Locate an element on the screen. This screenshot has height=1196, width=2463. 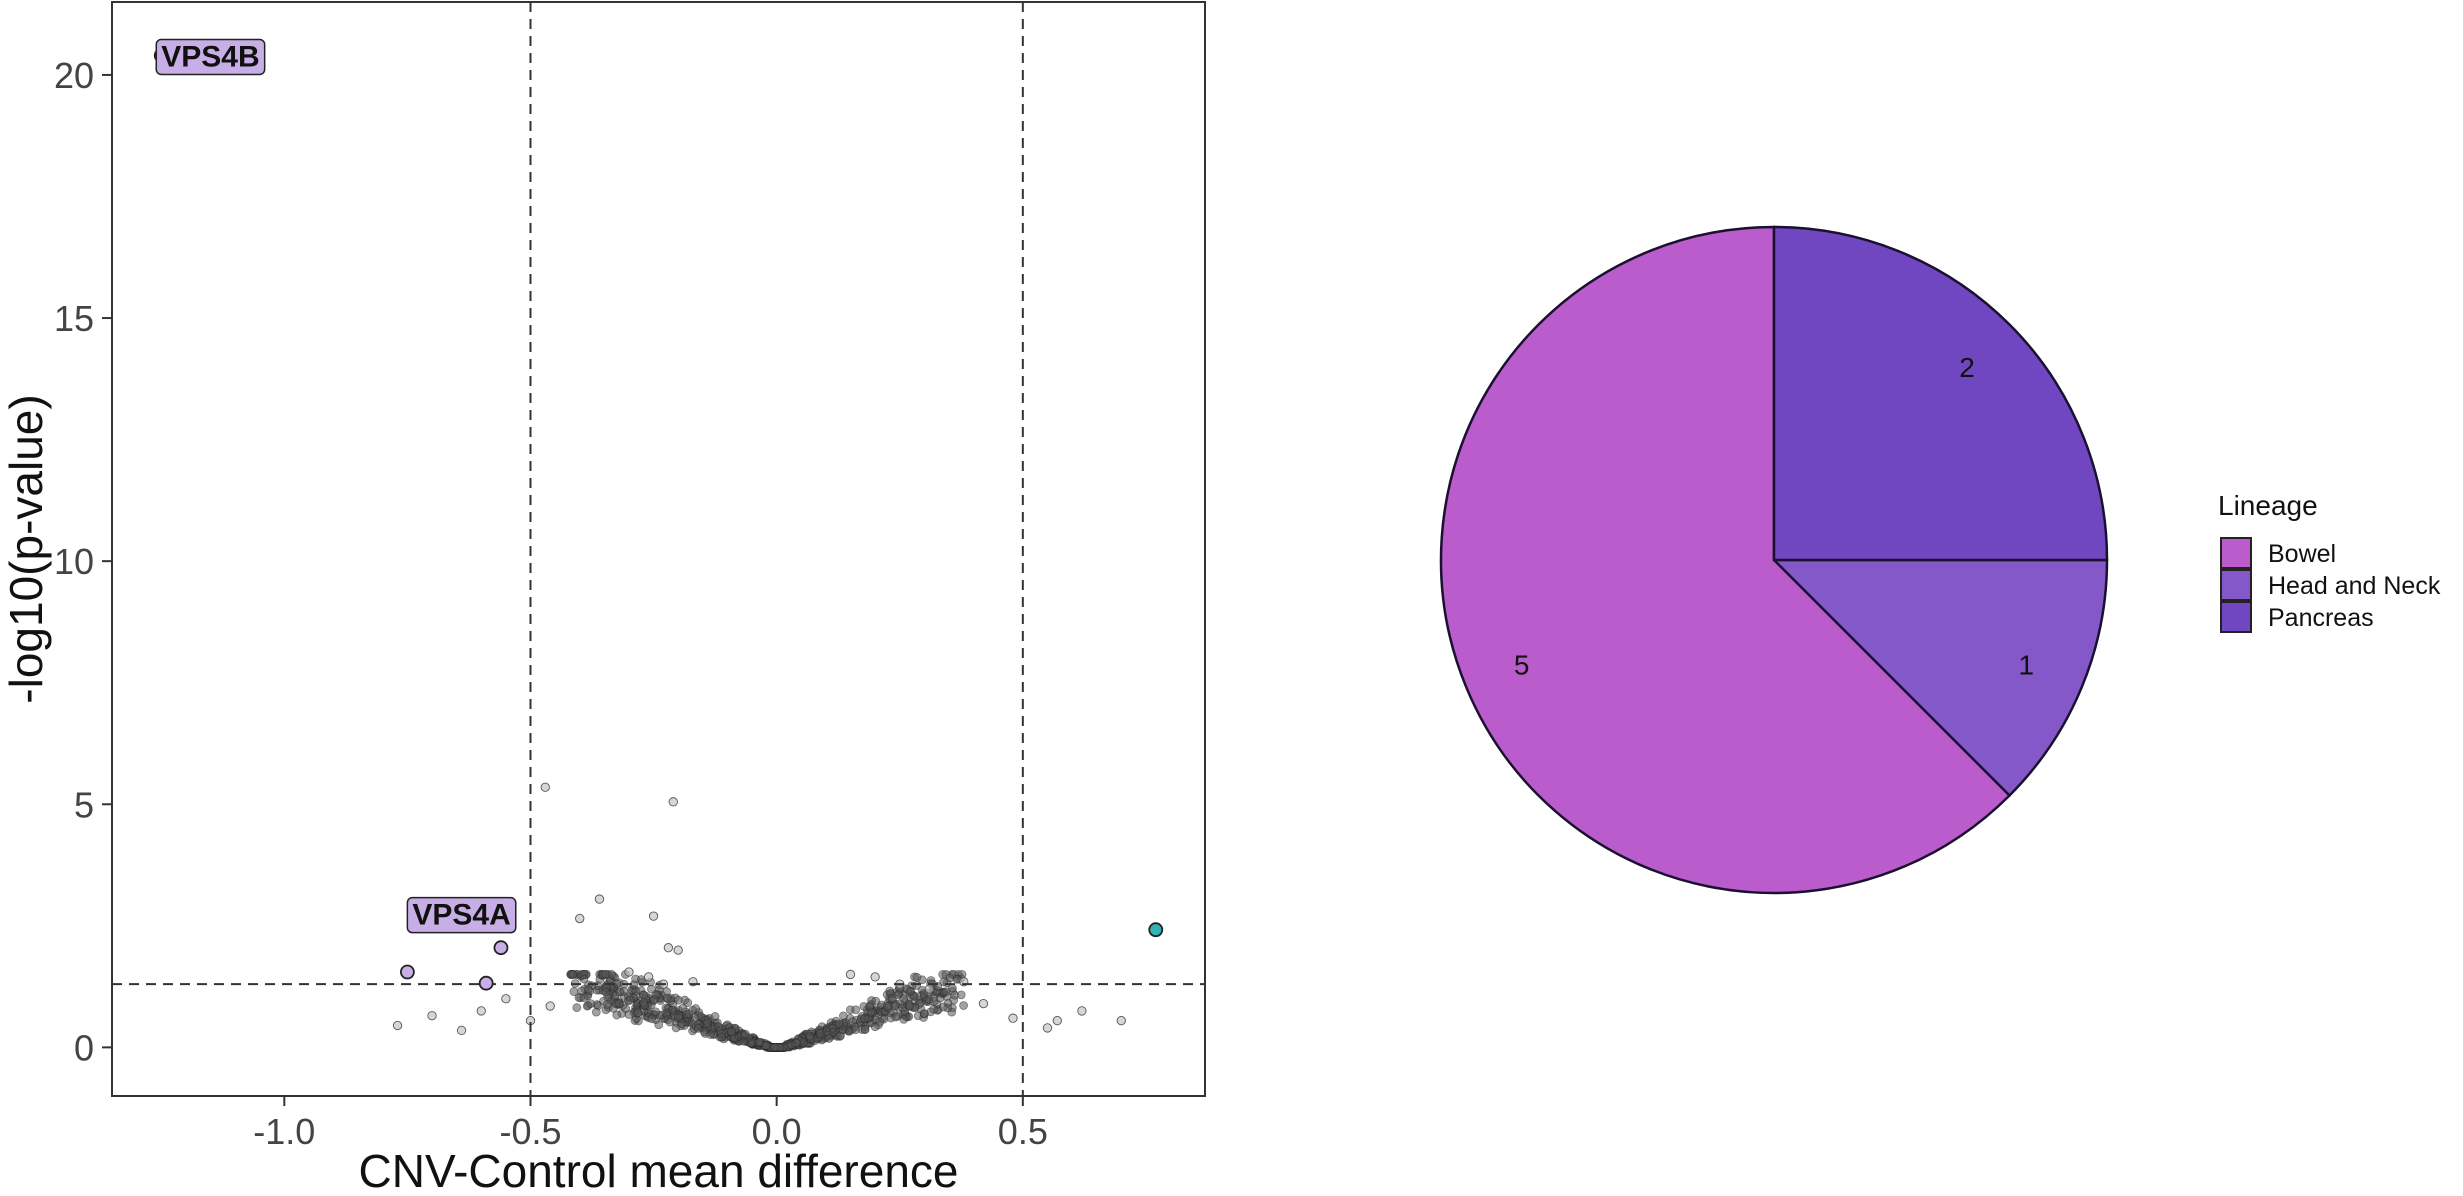
x-tick-label: 0.5 is located at coordinates (1023, 1131).